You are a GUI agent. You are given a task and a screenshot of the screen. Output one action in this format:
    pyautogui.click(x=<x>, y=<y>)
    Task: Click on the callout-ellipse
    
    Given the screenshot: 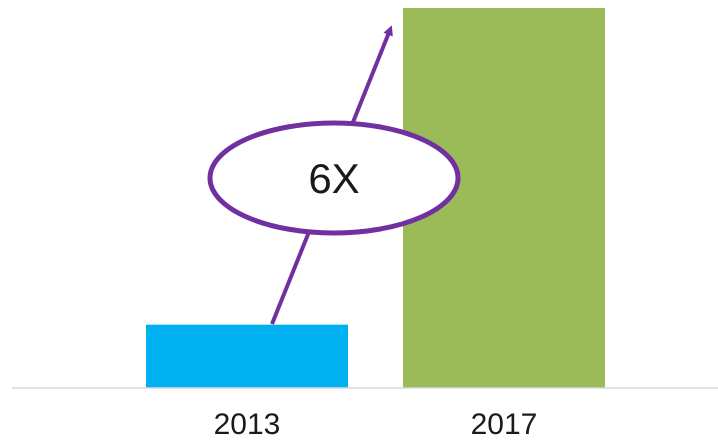 What is the action you would take?
    pyautogui.click(x=334, y=178)
    